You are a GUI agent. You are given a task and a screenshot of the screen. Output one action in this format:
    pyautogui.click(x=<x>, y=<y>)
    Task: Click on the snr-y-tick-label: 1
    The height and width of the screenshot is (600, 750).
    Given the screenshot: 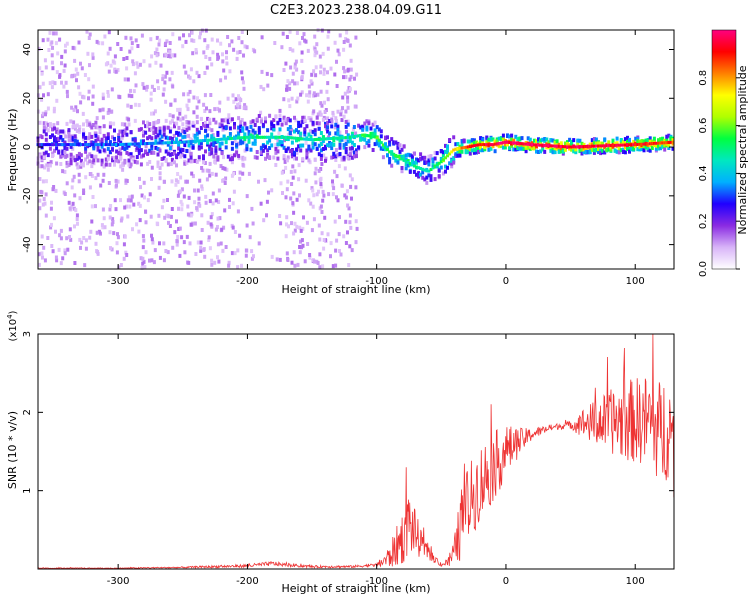 What is the action you would take?
    pyautogui.click(x=27, y=490)
    